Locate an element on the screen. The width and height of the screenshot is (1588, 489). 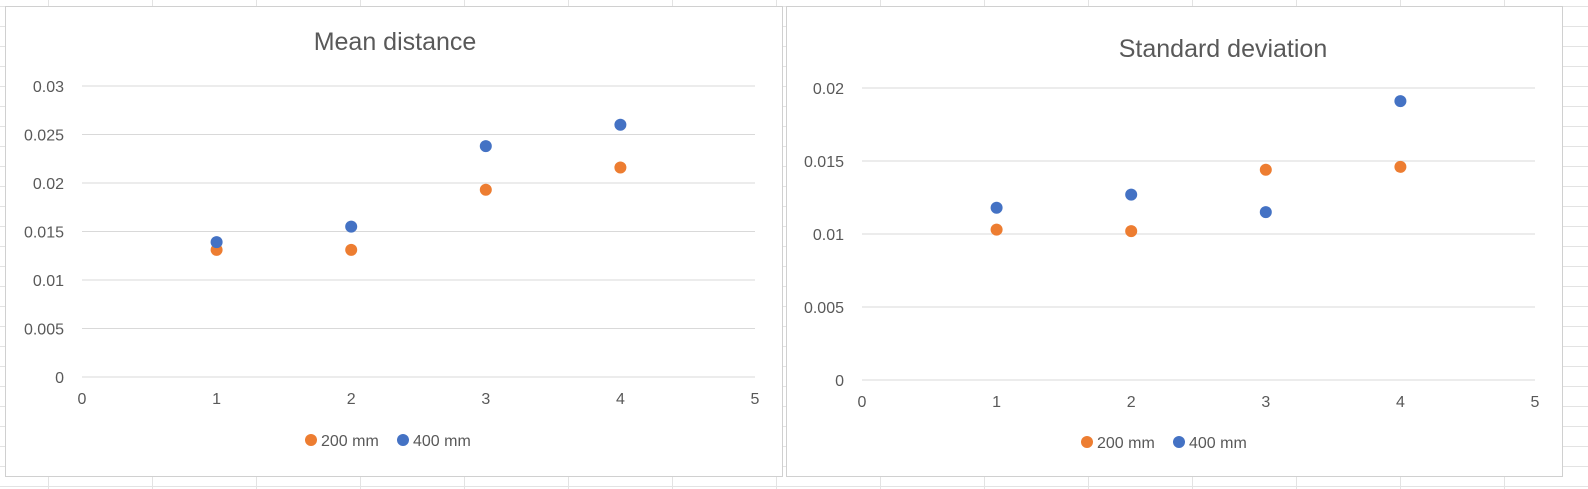
chart-title: Mean distance is located at coordinates (395, 42).